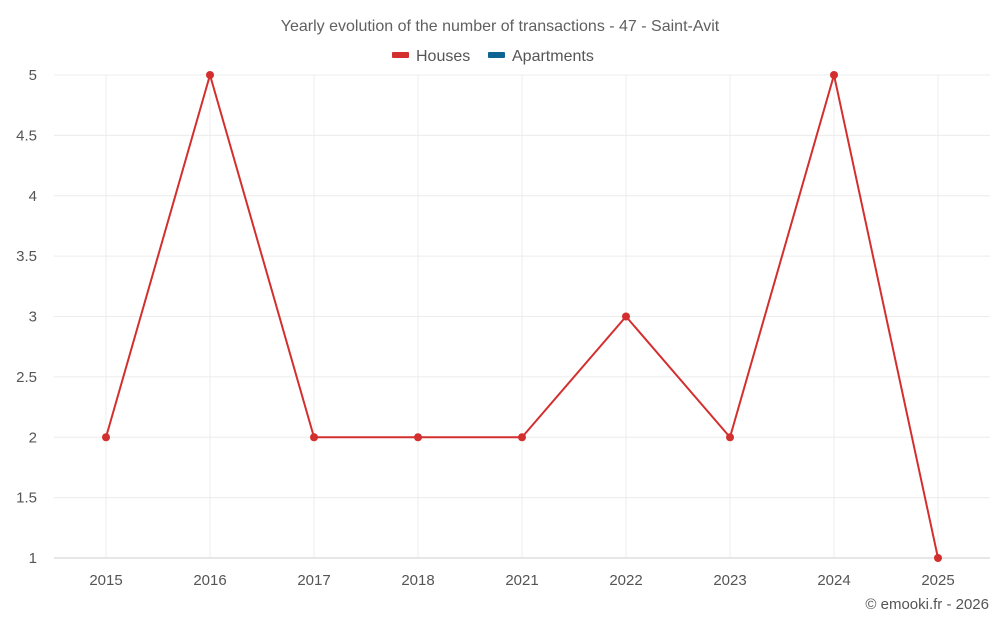  What do you see at coordinates (400, 55) in the screenshot?
I see `legend-swatch-houses` at bounding box center [400, 55].